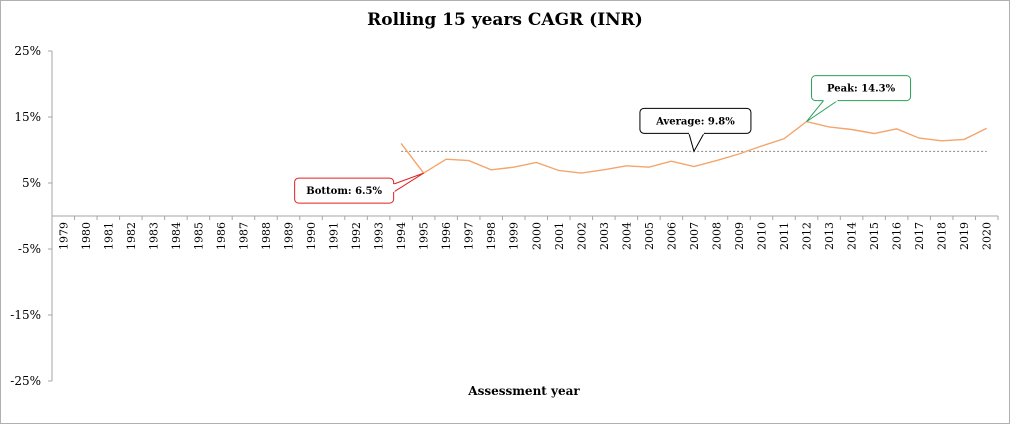 The height and width of the screenshot is (424, 1010). I want to click on y-tick-label: -5%, so click(29, 249).